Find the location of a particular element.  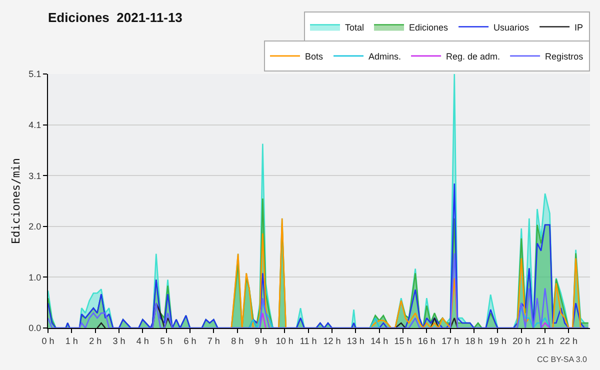

x-tick-label: 1 h is located at coordinates (71, 341).